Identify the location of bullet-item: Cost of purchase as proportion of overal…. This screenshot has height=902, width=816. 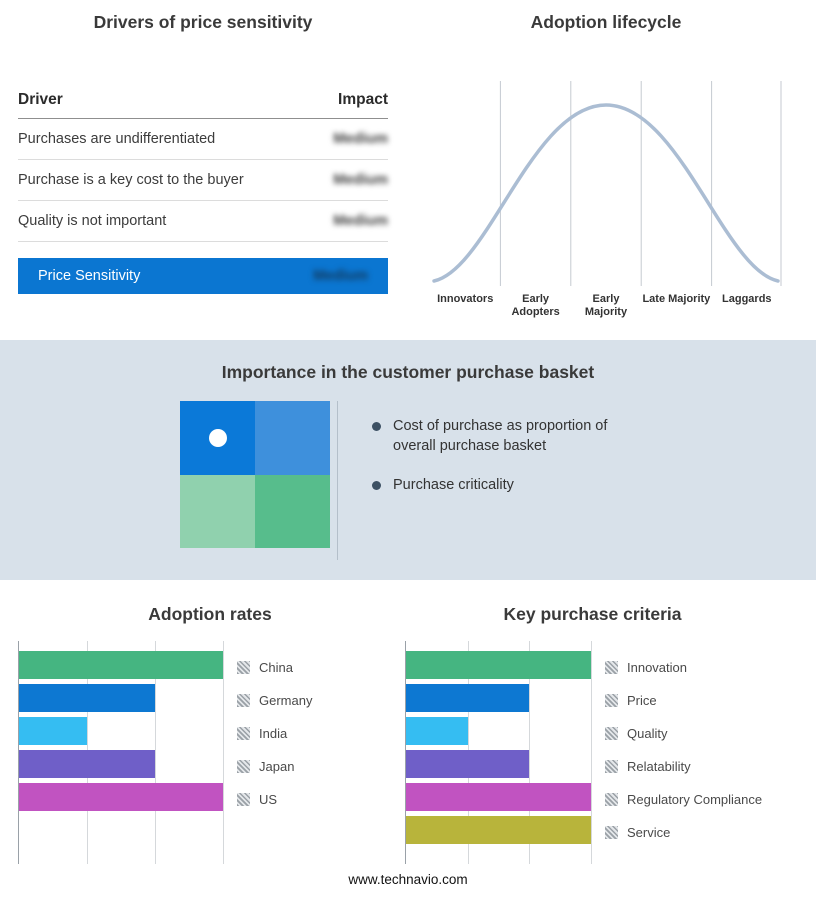
(493, 436).